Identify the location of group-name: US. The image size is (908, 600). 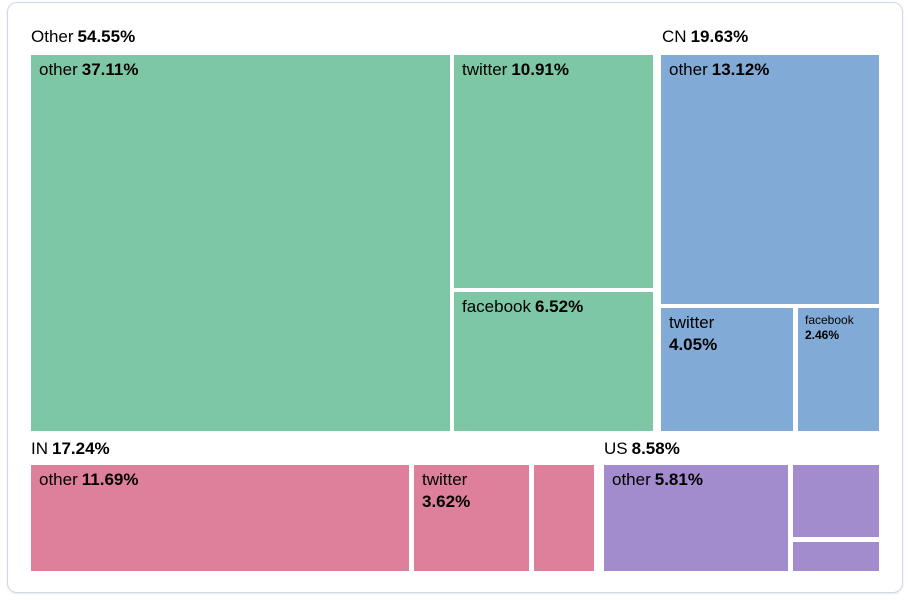
(616, 448).